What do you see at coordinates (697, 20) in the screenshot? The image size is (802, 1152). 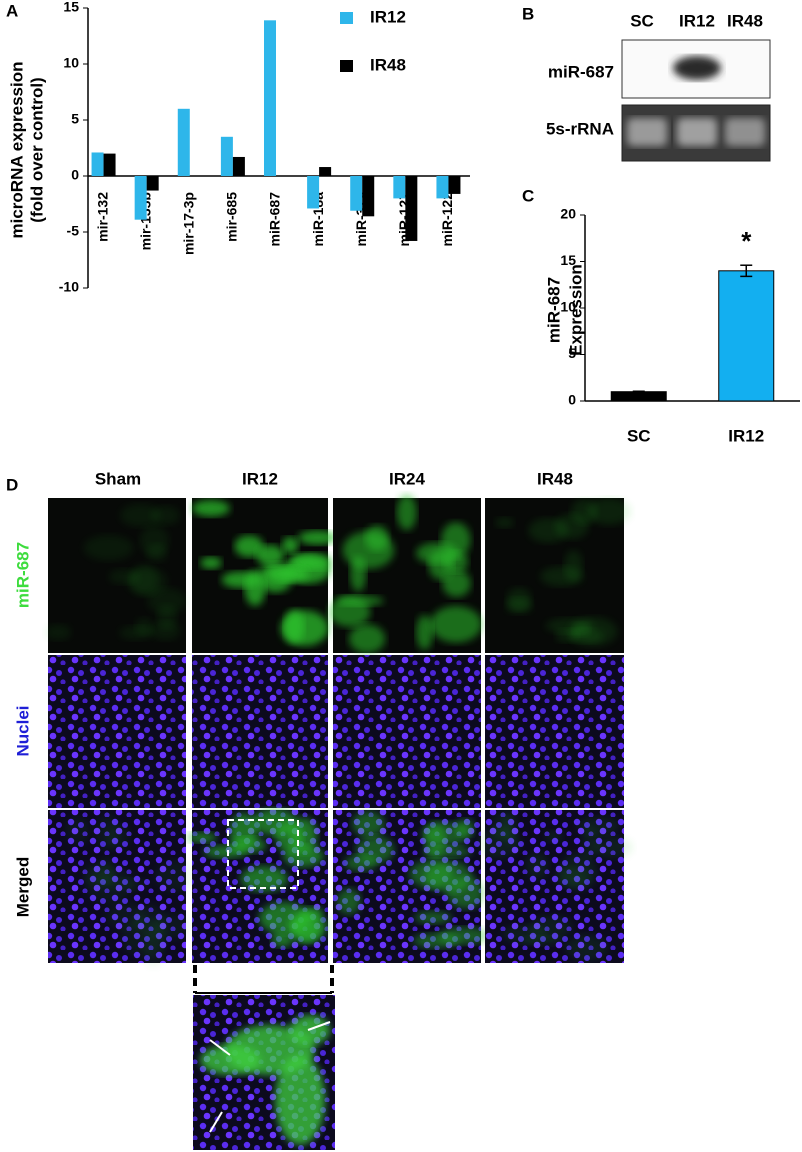 I see `lane-label: IR12` at bounding box center [697, 20].